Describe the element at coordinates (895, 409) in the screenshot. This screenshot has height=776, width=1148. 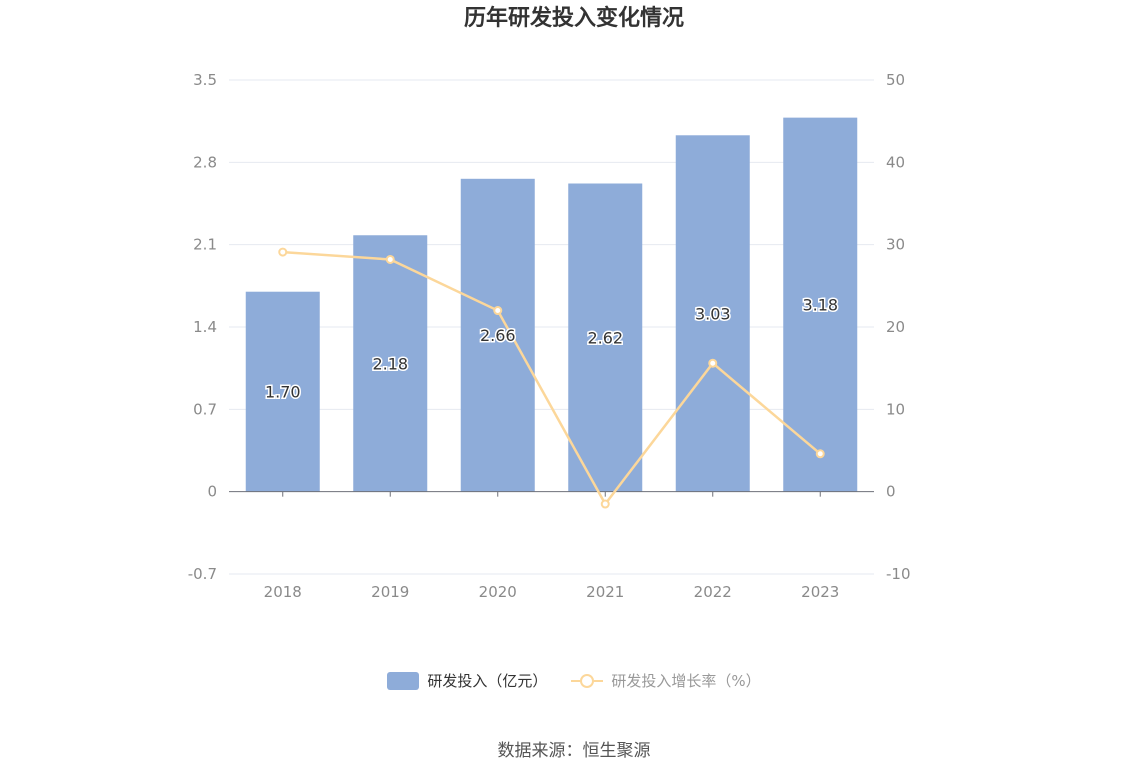
I see `y-right-tick-label: 10` at that location.